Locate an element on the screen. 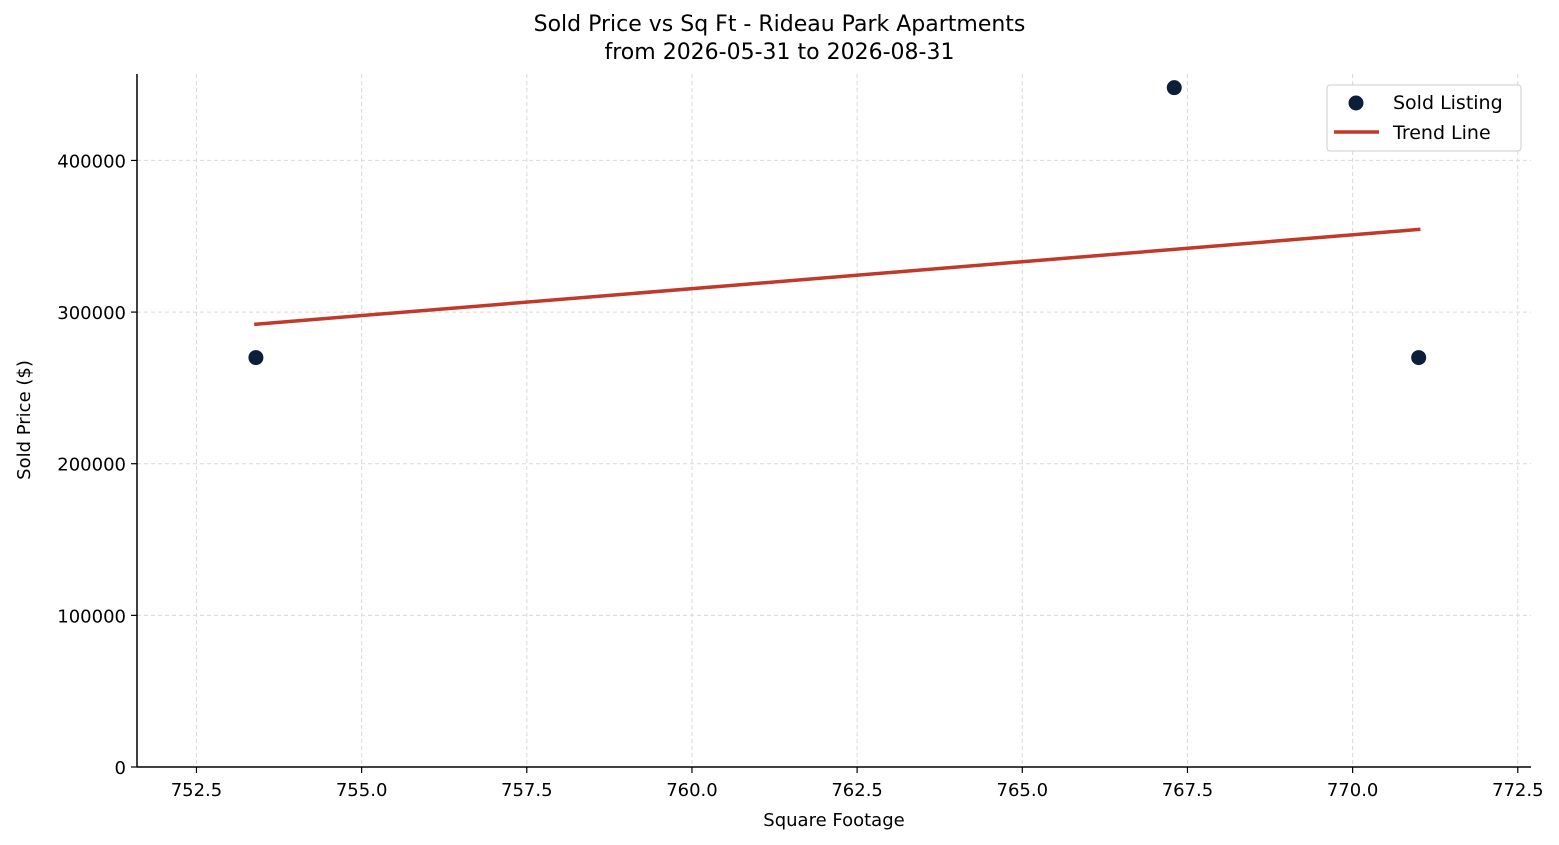 Image resolution: width=1559 pixels, height=845 pixels. legend-label-sold-listing: Sold Listing is located at coordinates (1448, 103).